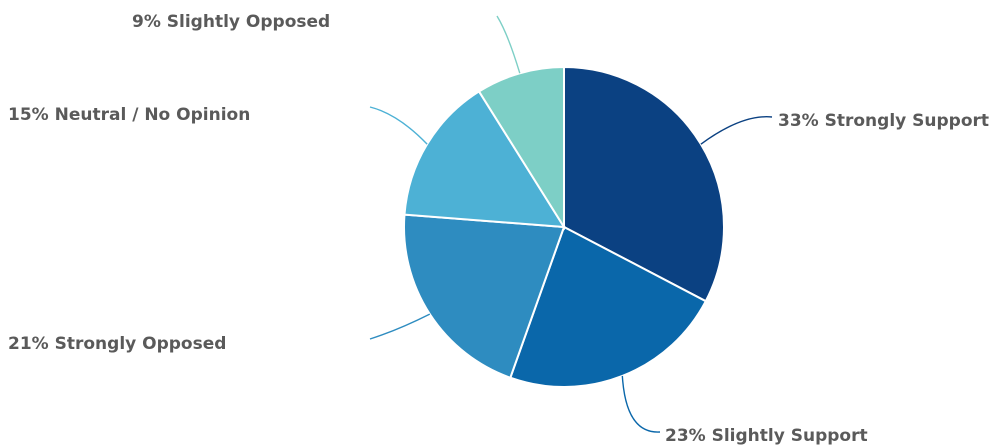 The width and height of the screenshot is (996, 448). What do you see at coordinates (508, 44) in the screenshot?
I see `leader-line-slightly-opposed` at bounding box center [508, 44].